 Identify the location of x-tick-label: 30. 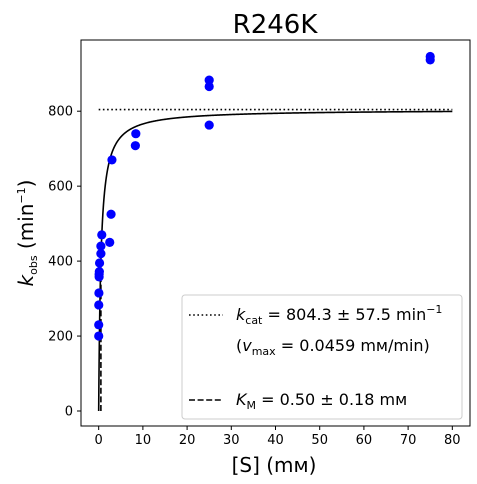
(231, 440).